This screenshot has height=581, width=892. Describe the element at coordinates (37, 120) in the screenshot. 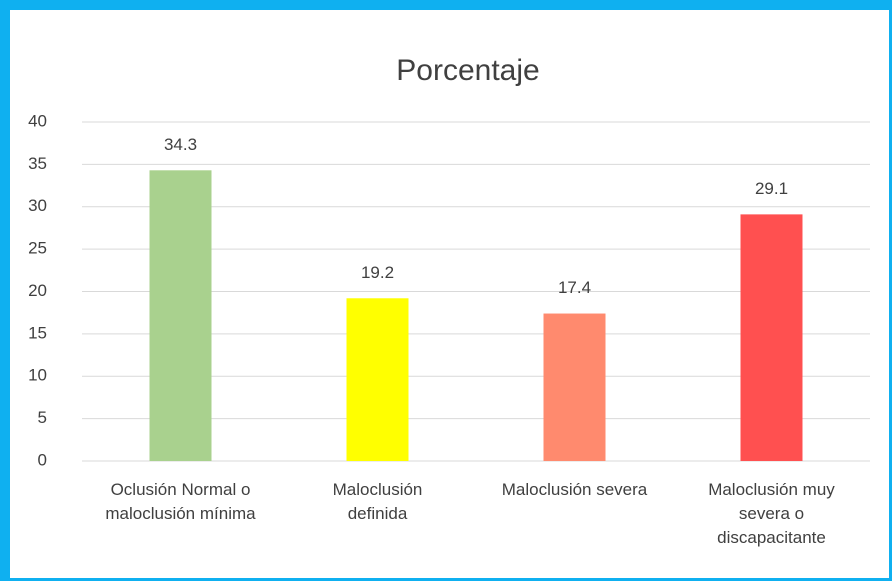

I see `y-tick-label: 40` at that location.